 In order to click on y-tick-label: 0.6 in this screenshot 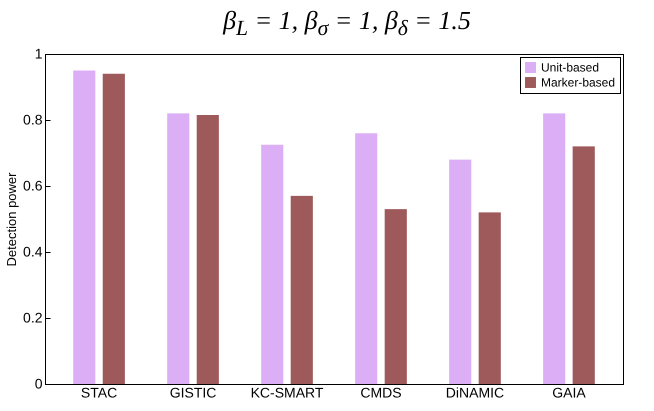, I will do `click(33, 186)`.